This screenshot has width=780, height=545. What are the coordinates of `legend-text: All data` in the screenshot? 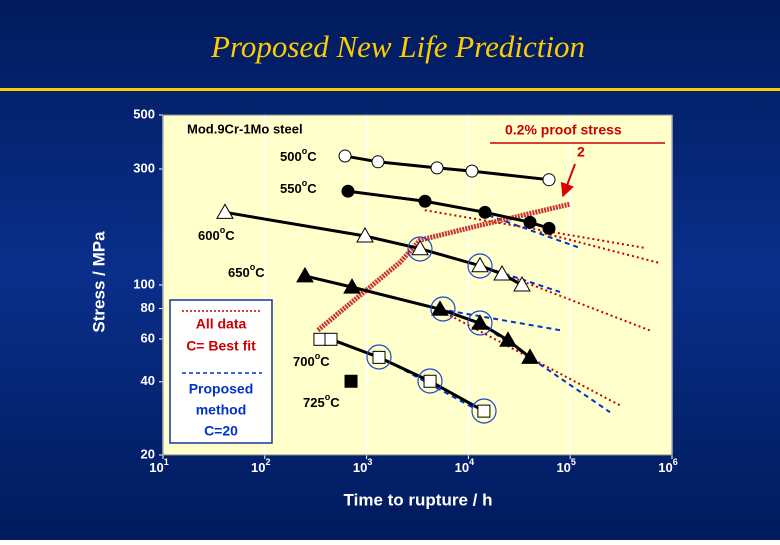 It's located at (221, 324).